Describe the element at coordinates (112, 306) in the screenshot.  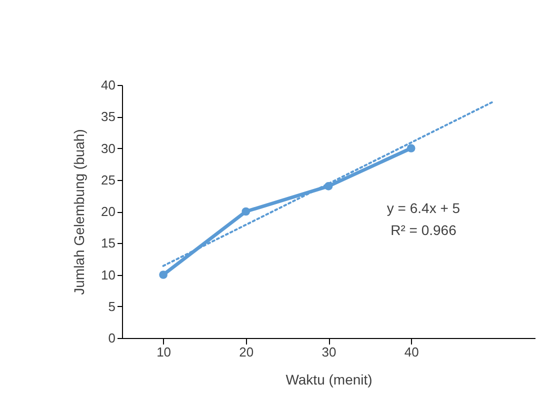
I see `y-tick-label: 5` at that location.